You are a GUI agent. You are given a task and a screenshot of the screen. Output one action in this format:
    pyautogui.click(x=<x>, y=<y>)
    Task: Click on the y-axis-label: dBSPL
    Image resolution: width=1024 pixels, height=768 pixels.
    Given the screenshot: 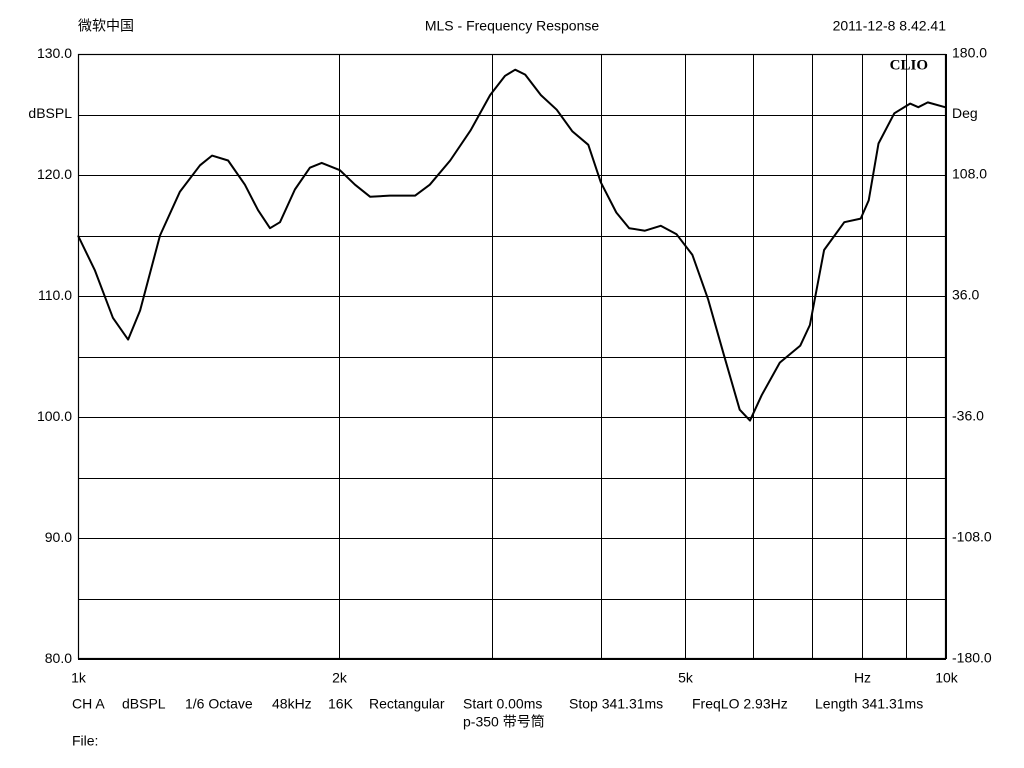 What is the action you would take?
    pyautogui.click(x=50, y=113)
    